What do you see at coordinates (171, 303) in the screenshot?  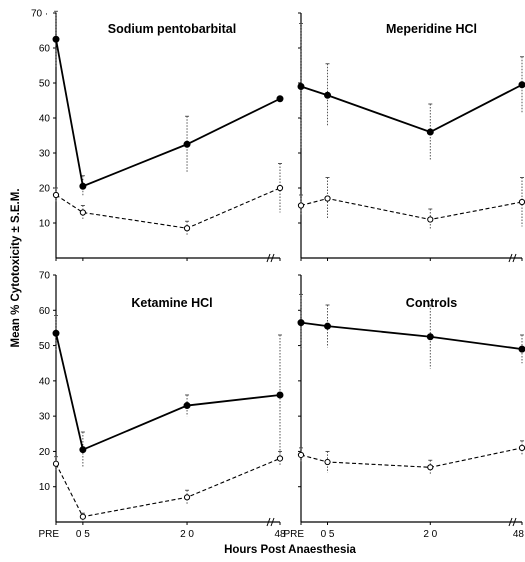 I see `panel-title: Ketamine HCl` at bounding box center [171, 303].